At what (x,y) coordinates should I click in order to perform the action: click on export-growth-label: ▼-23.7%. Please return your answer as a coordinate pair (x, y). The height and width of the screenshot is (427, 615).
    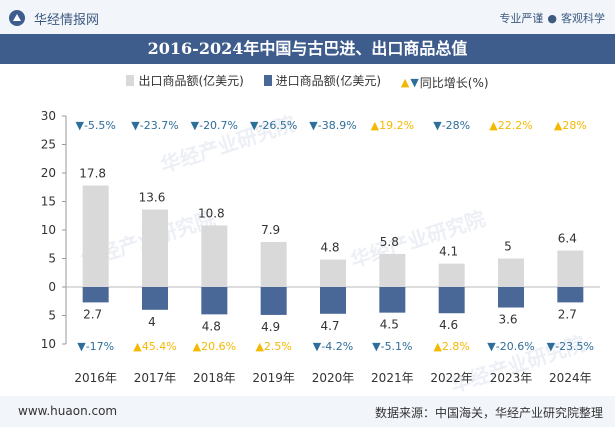
    Looking at the image, I should click on (154, 125).